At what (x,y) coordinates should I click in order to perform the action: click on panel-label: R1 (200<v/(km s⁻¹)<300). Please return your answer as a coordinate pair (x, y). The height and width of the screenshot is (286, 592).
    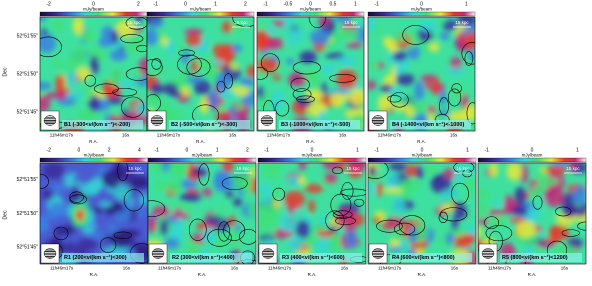
    Looking at the image, I should click on (95, 257).